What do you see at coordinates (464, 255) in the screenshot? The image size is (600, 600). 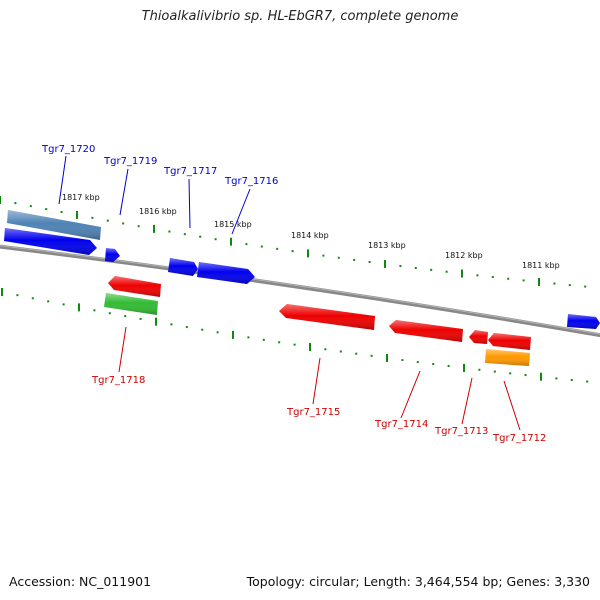 I see `scale-label-1812: 1812 kbp` at bounding box center [464, 255].